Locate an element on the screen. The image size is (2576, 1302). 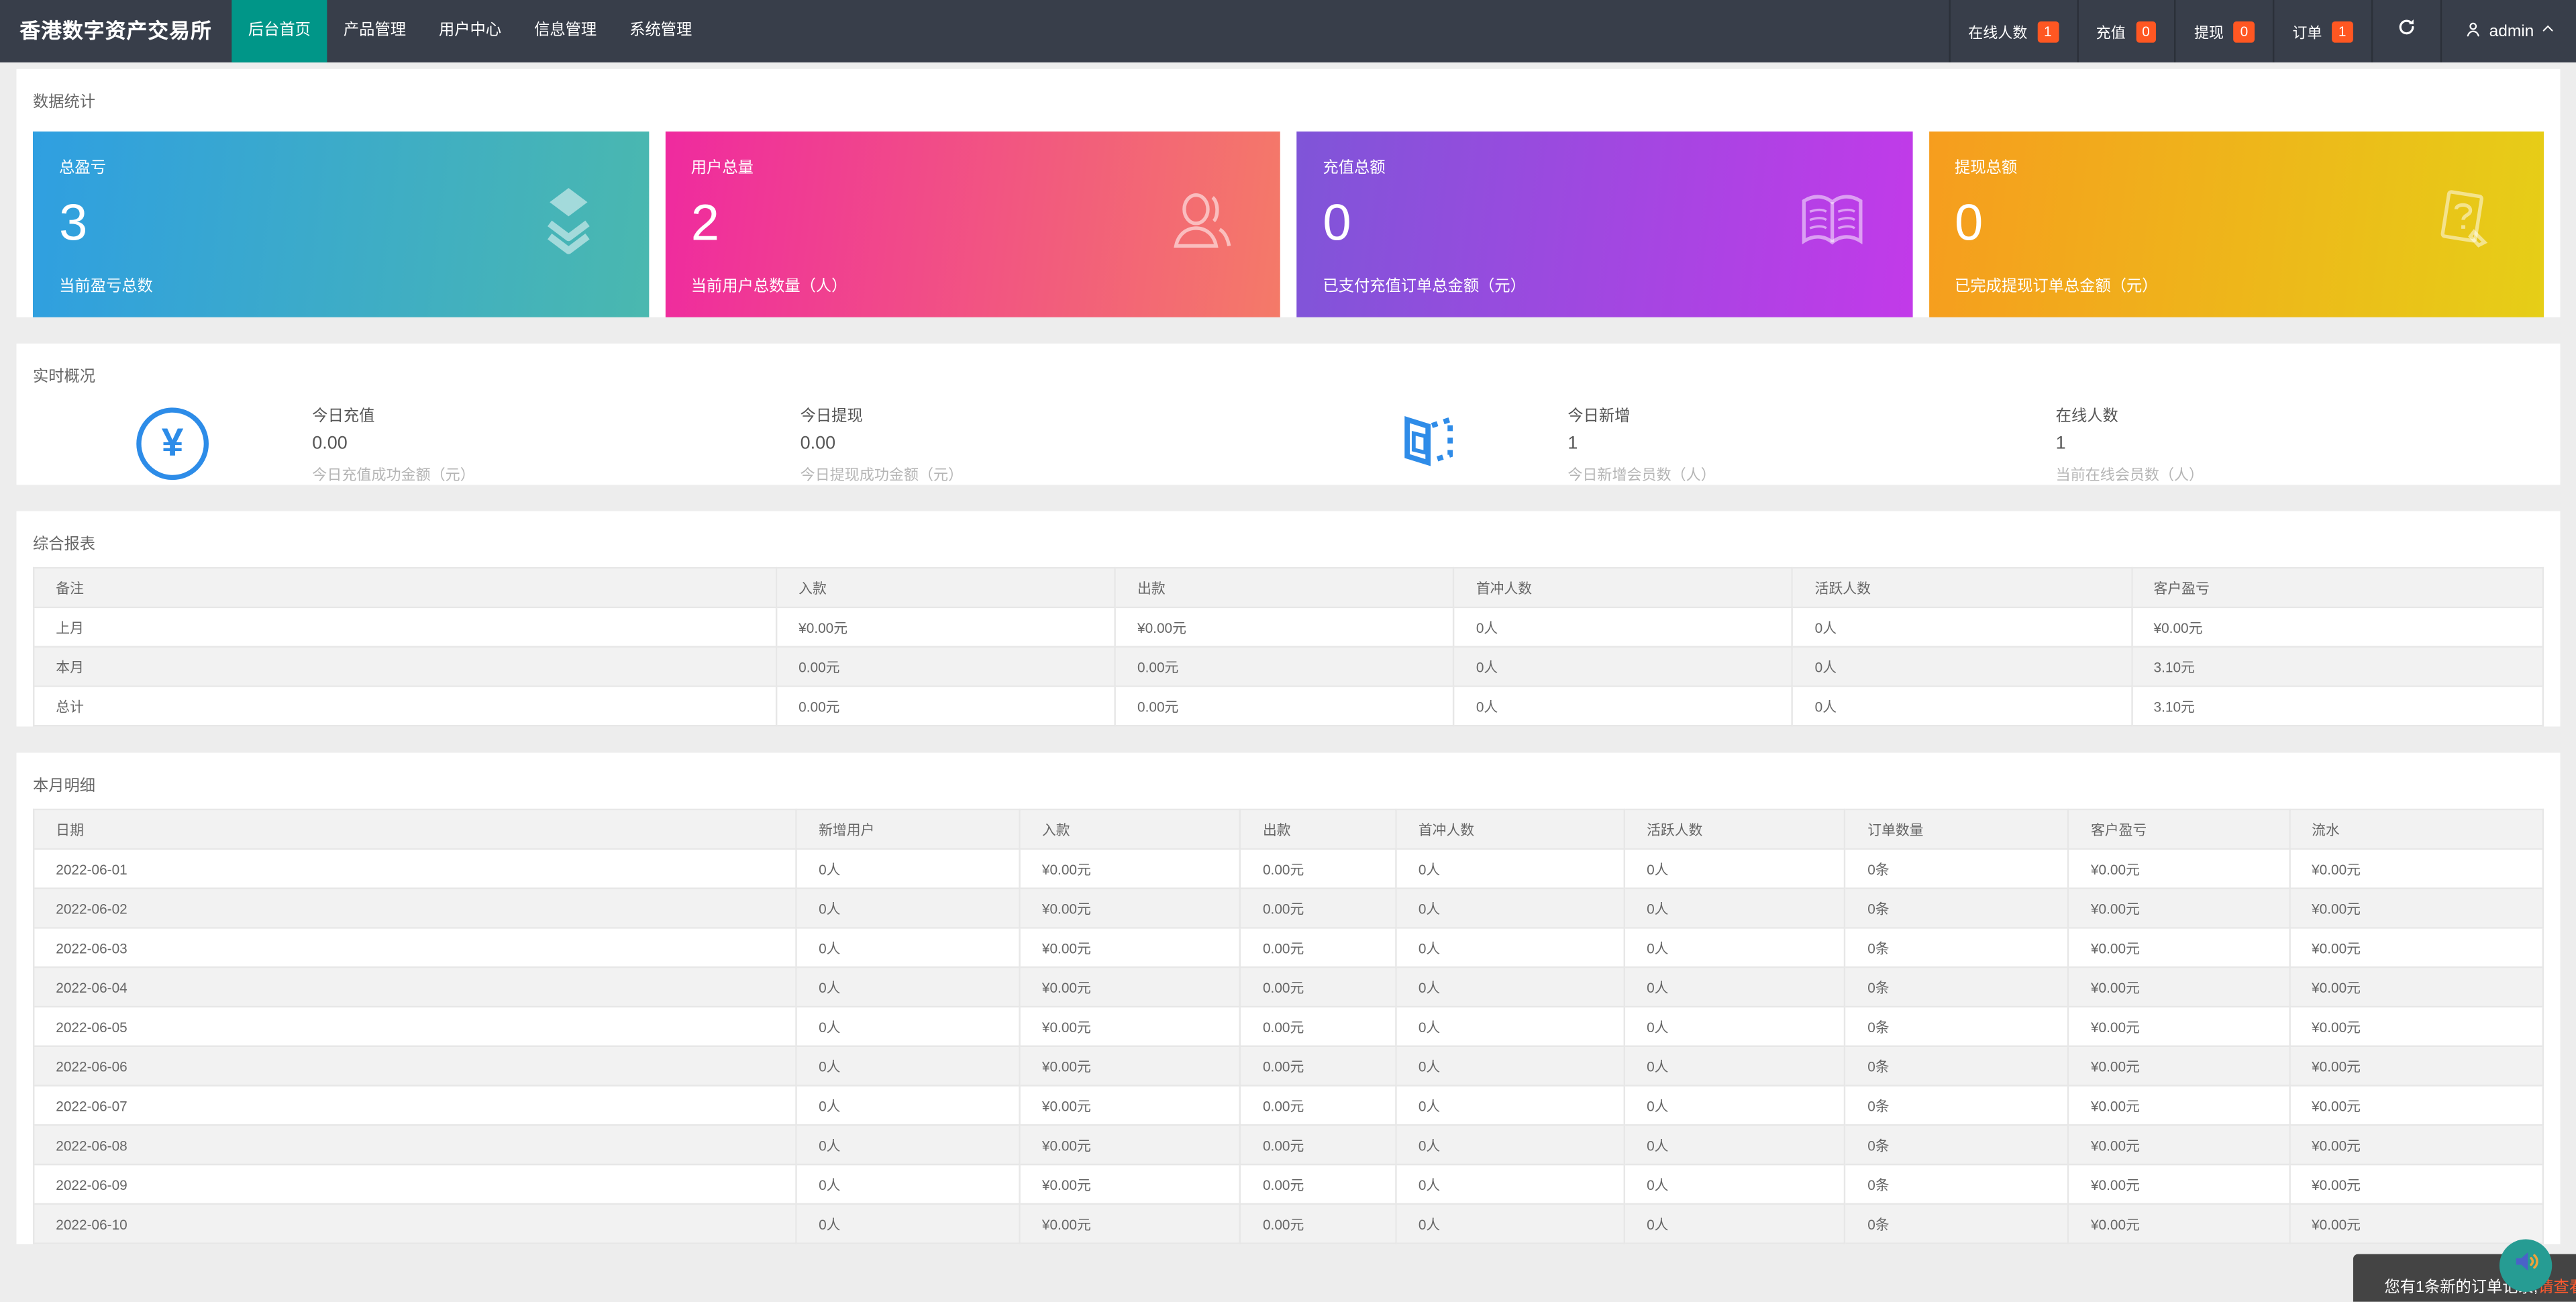
realtime-online-users: 在线人数 1 当前在线会员数（人） is located at coordinates (2300, 444).